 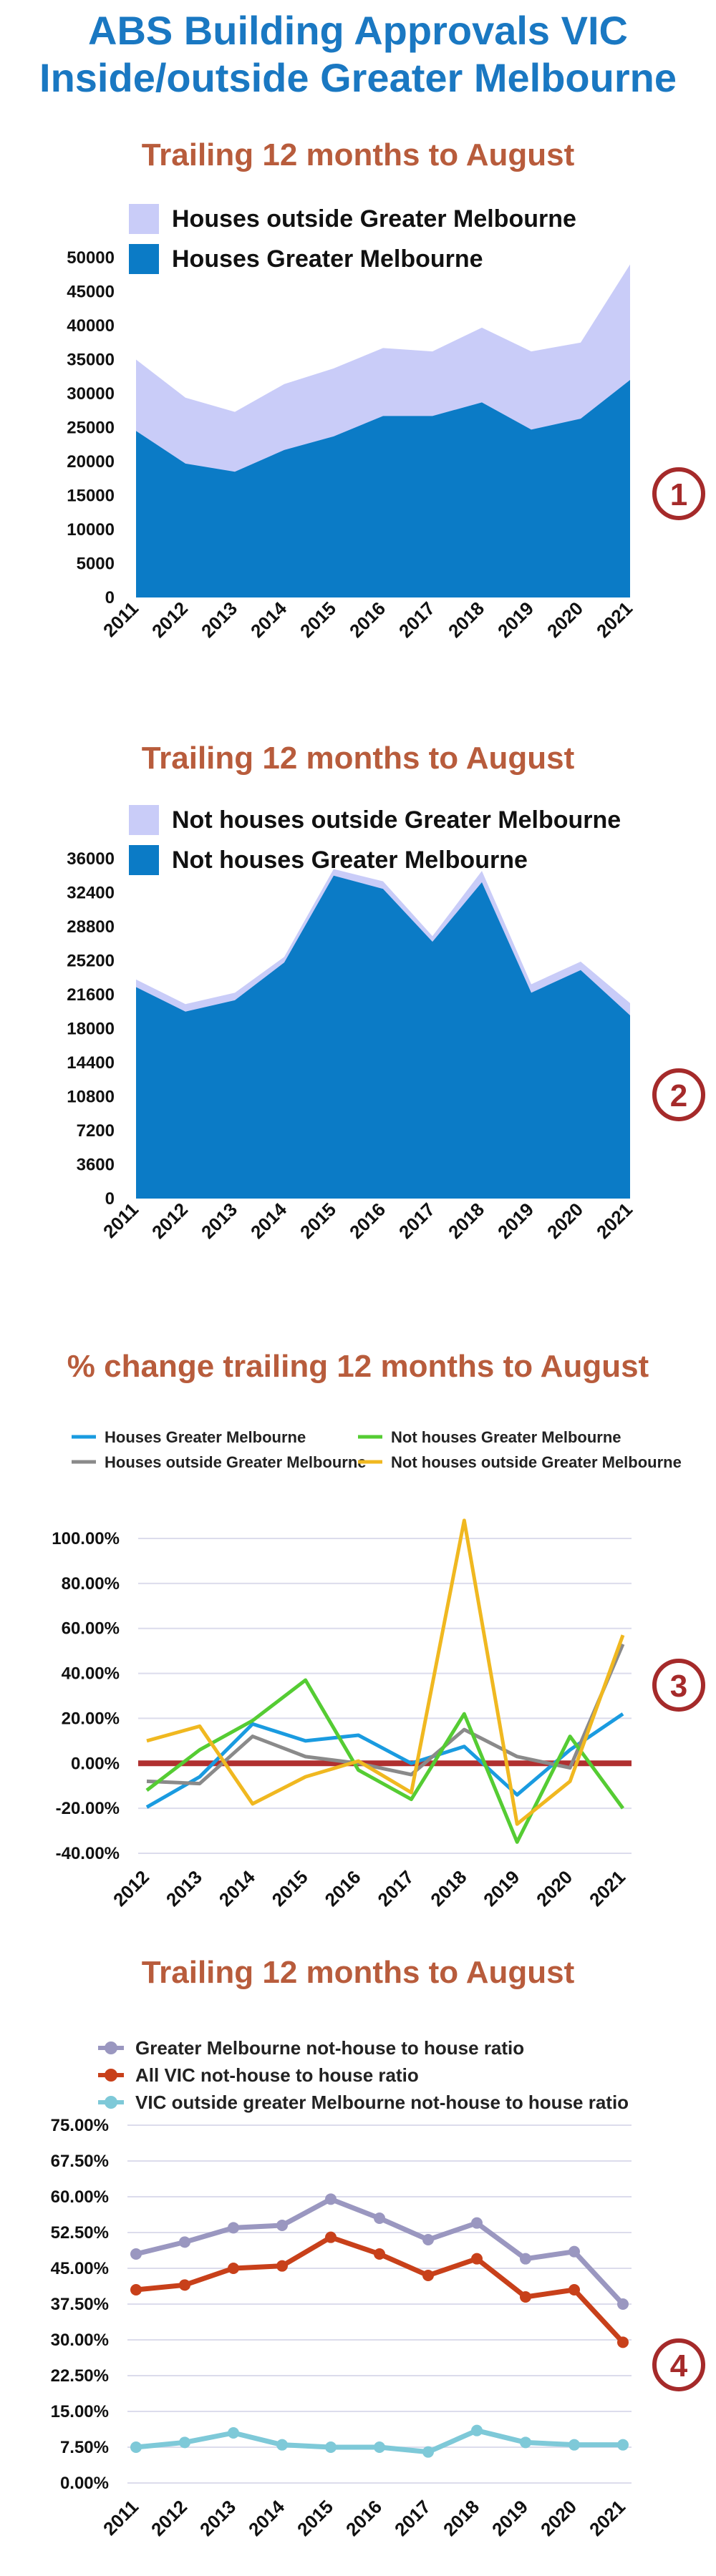 I want to click on chart-3-x-tick: 2016, so click(x=343, y=1888).